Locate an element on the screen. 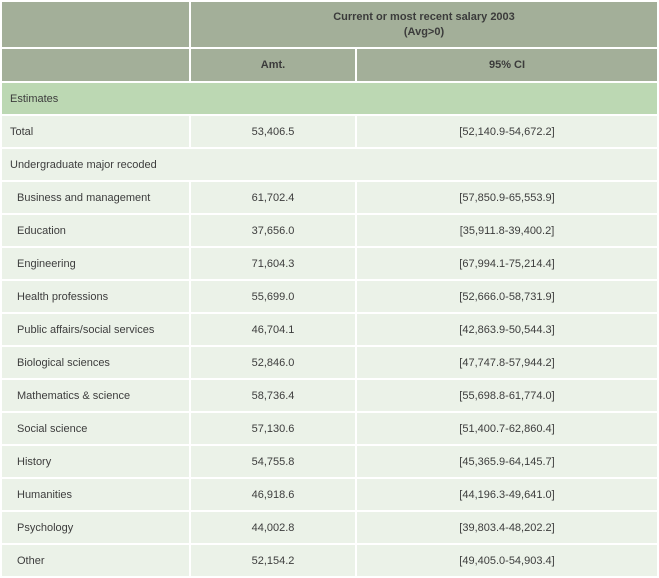 This screenshot has width=659, height=578. row-label-cell: Social science is located at coordinates (95, 428).